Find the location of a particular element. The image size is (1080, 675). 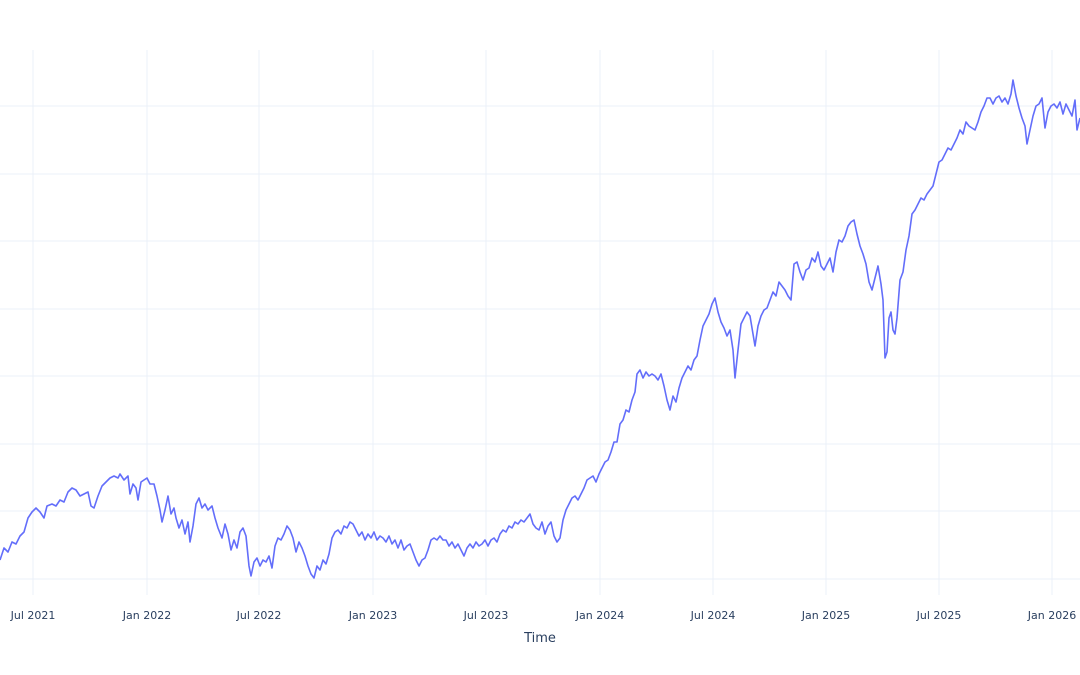

x-tick-label: Jul 2023 is located at coordinates (486, 615).